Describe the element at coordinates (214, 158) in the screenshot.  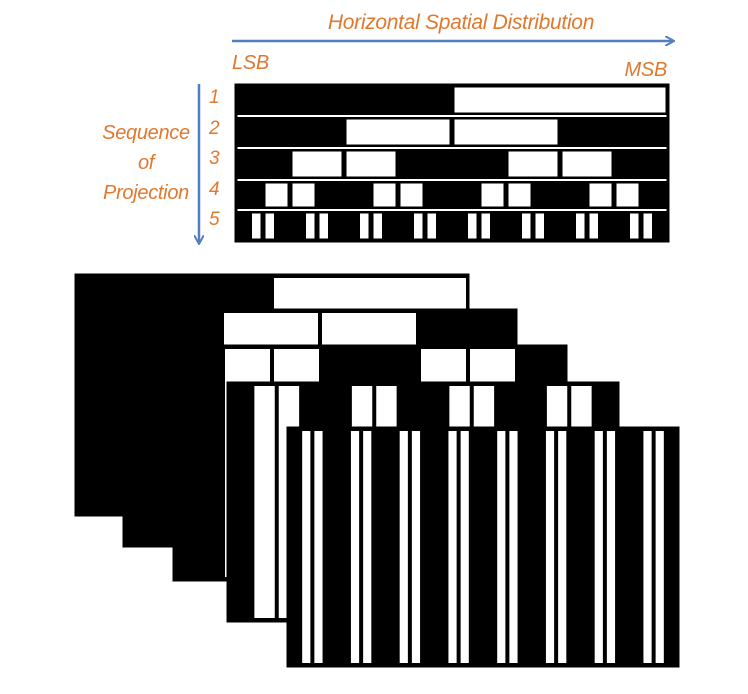
I see `sequence-number-3: 3` at that location.